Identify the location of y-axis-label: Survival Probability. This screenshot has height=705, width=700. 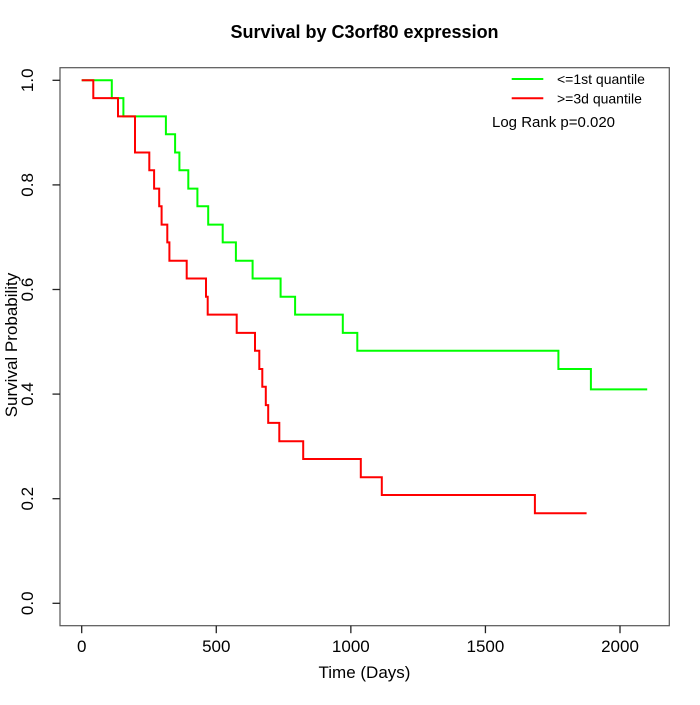
(11, 344).